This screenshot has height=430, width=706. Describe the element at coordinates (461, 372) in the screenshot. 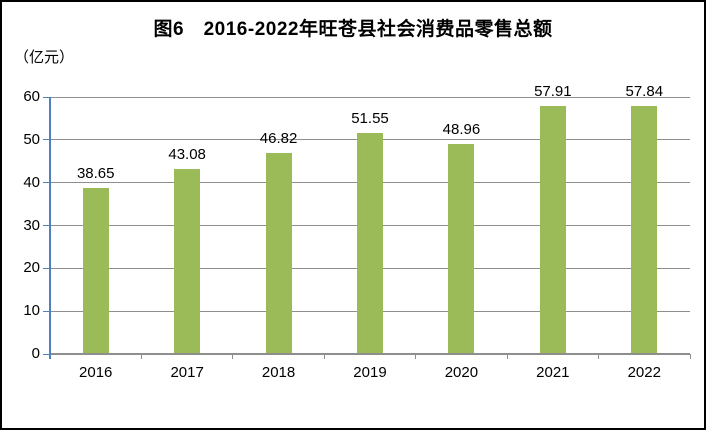

I see `x-tick-label: 2020` at that location.